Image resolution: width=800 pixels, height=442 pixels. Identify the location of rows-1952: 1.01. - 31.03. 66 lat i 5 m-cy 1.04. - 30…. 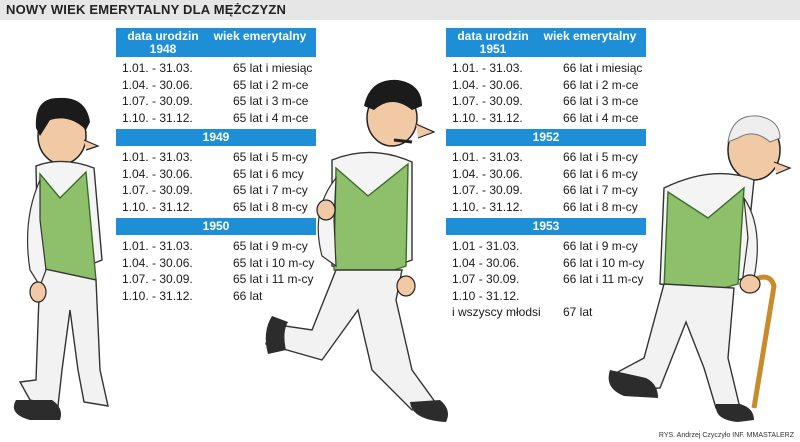
(546, 182).